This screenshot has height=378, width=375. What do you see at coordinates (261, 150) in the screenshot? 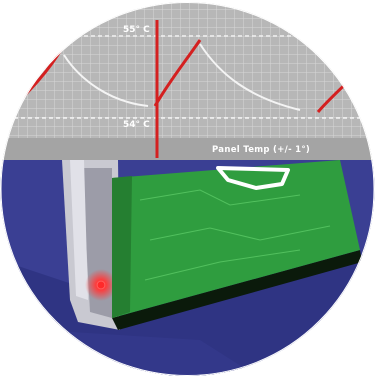
I see `chart-caption: Panel Temp (+/- 1°)` at bounding box center [261, 150].